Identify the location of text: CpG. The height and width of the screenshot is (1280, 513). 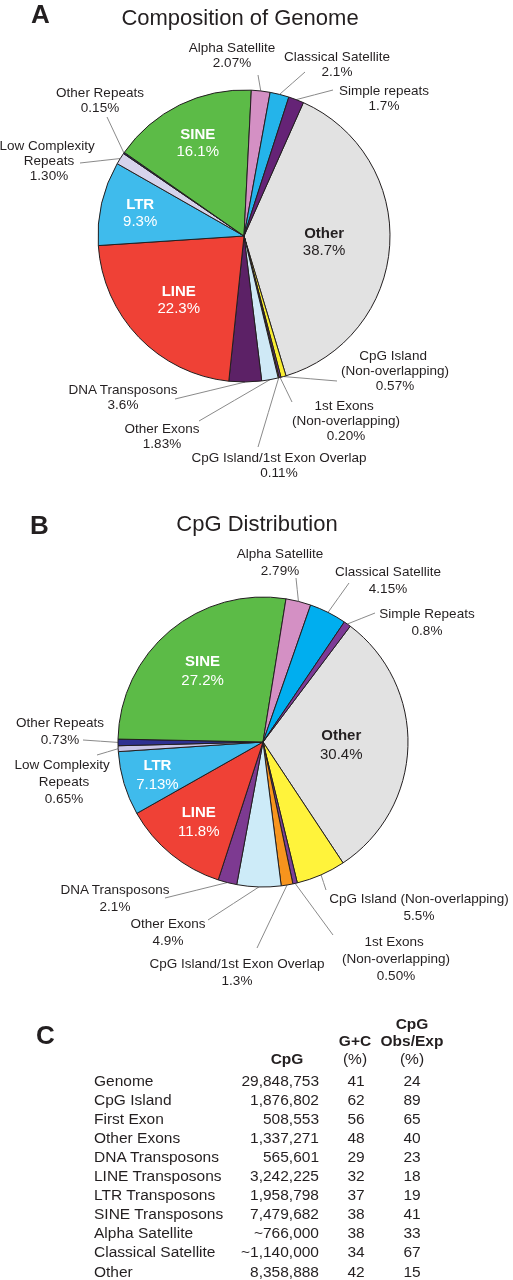
(287, 1058).